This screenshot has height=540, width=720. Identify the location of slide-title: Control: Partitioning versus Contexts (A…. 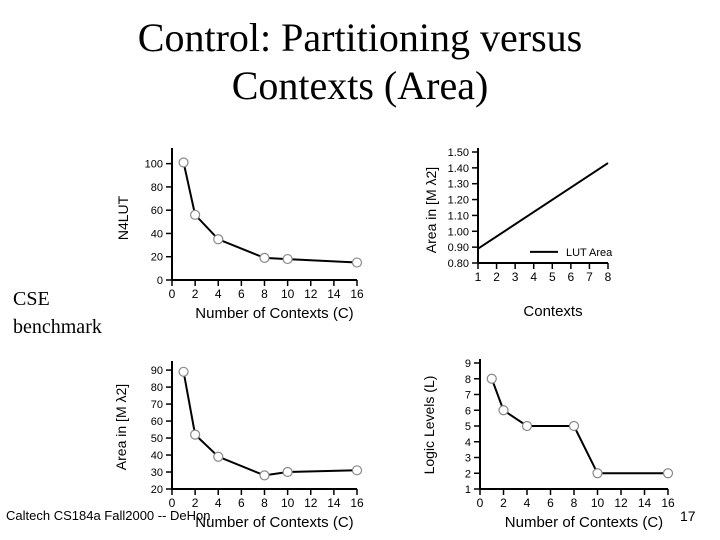
(360, 62).